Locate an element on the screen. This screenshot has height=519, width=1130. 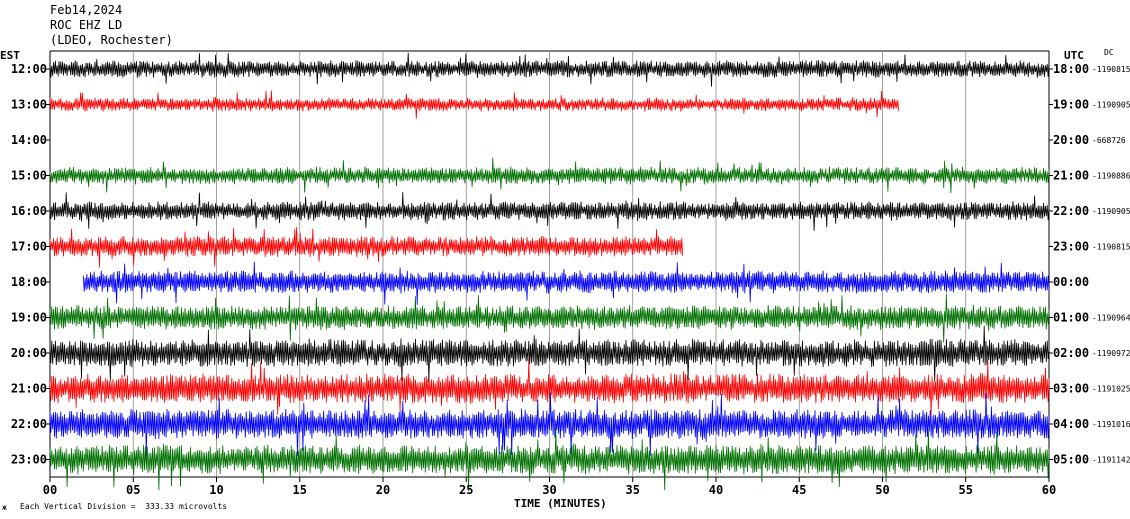
dc-offset-label: -1191025 is located at coordinates (1111, 389).